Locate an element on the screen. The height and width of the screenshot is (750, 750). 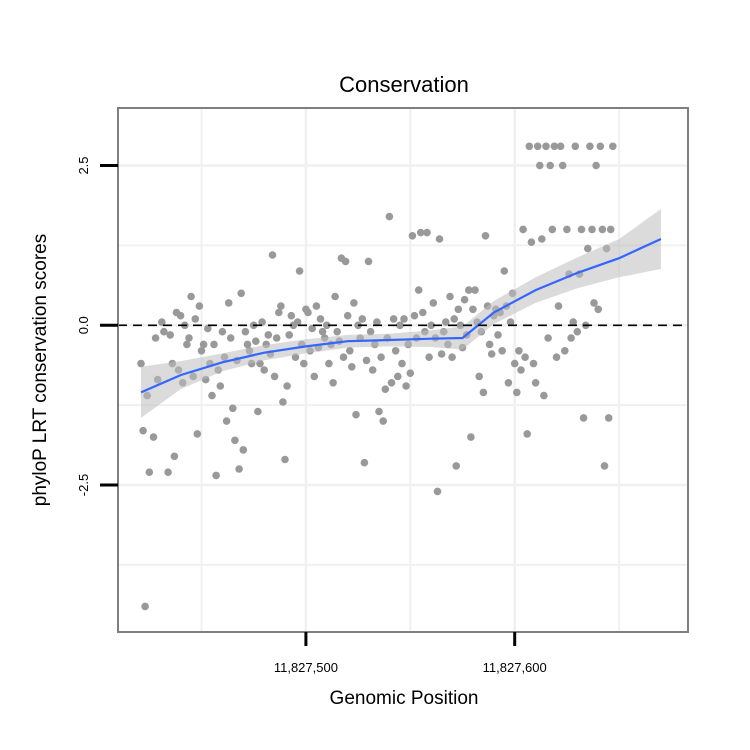
chart-title: Conservation is located at coordinates (404, 84).